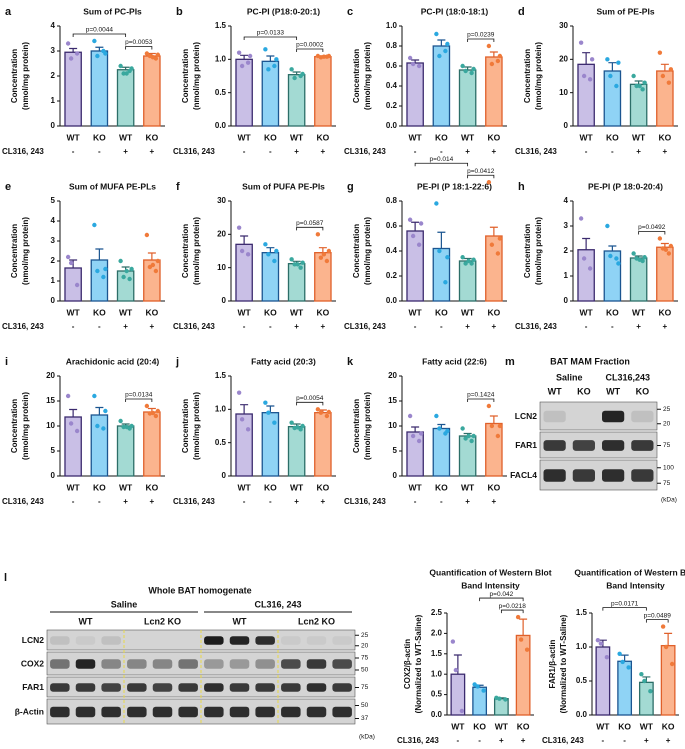 This screenshot has height=749, width=685. Describe the element at coordinates (199, 590) in the screenshot. I see `blot-title: Whole BAT homogenate` at that location.